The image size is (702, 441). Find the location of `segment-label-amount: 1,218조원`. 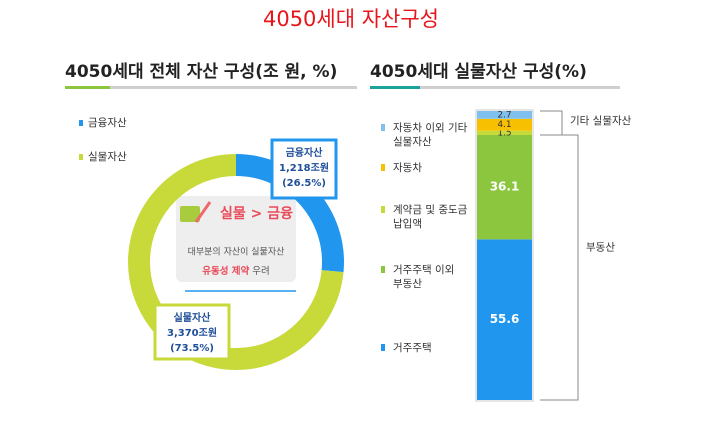

segment-label-amount: 1,218조원 is located at coordinates (304, 167).